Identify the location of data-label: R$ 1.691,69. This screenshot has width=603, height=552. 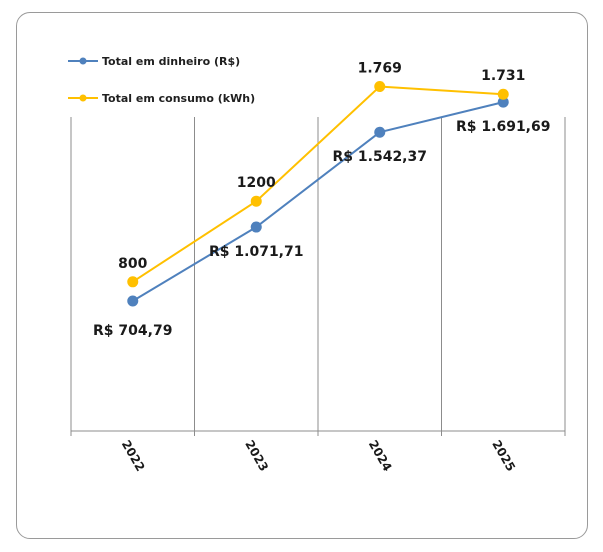
(503, 127).